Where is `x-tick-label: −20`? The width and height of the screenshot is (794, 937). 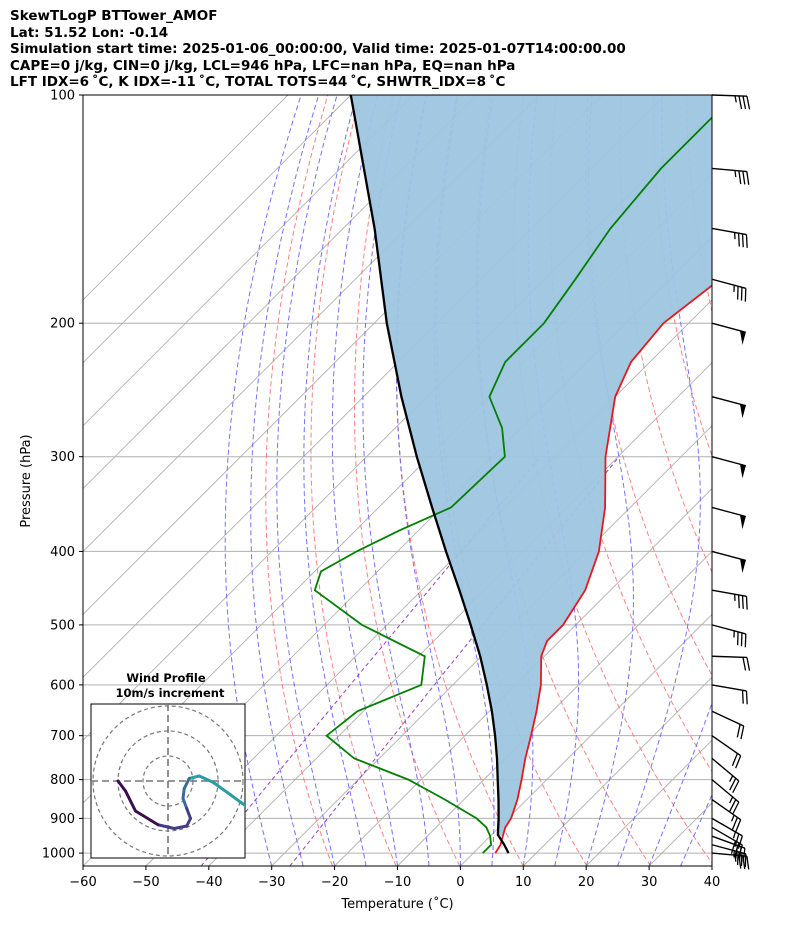
x-tick-label: −20 is located at coordinates (334, 882).